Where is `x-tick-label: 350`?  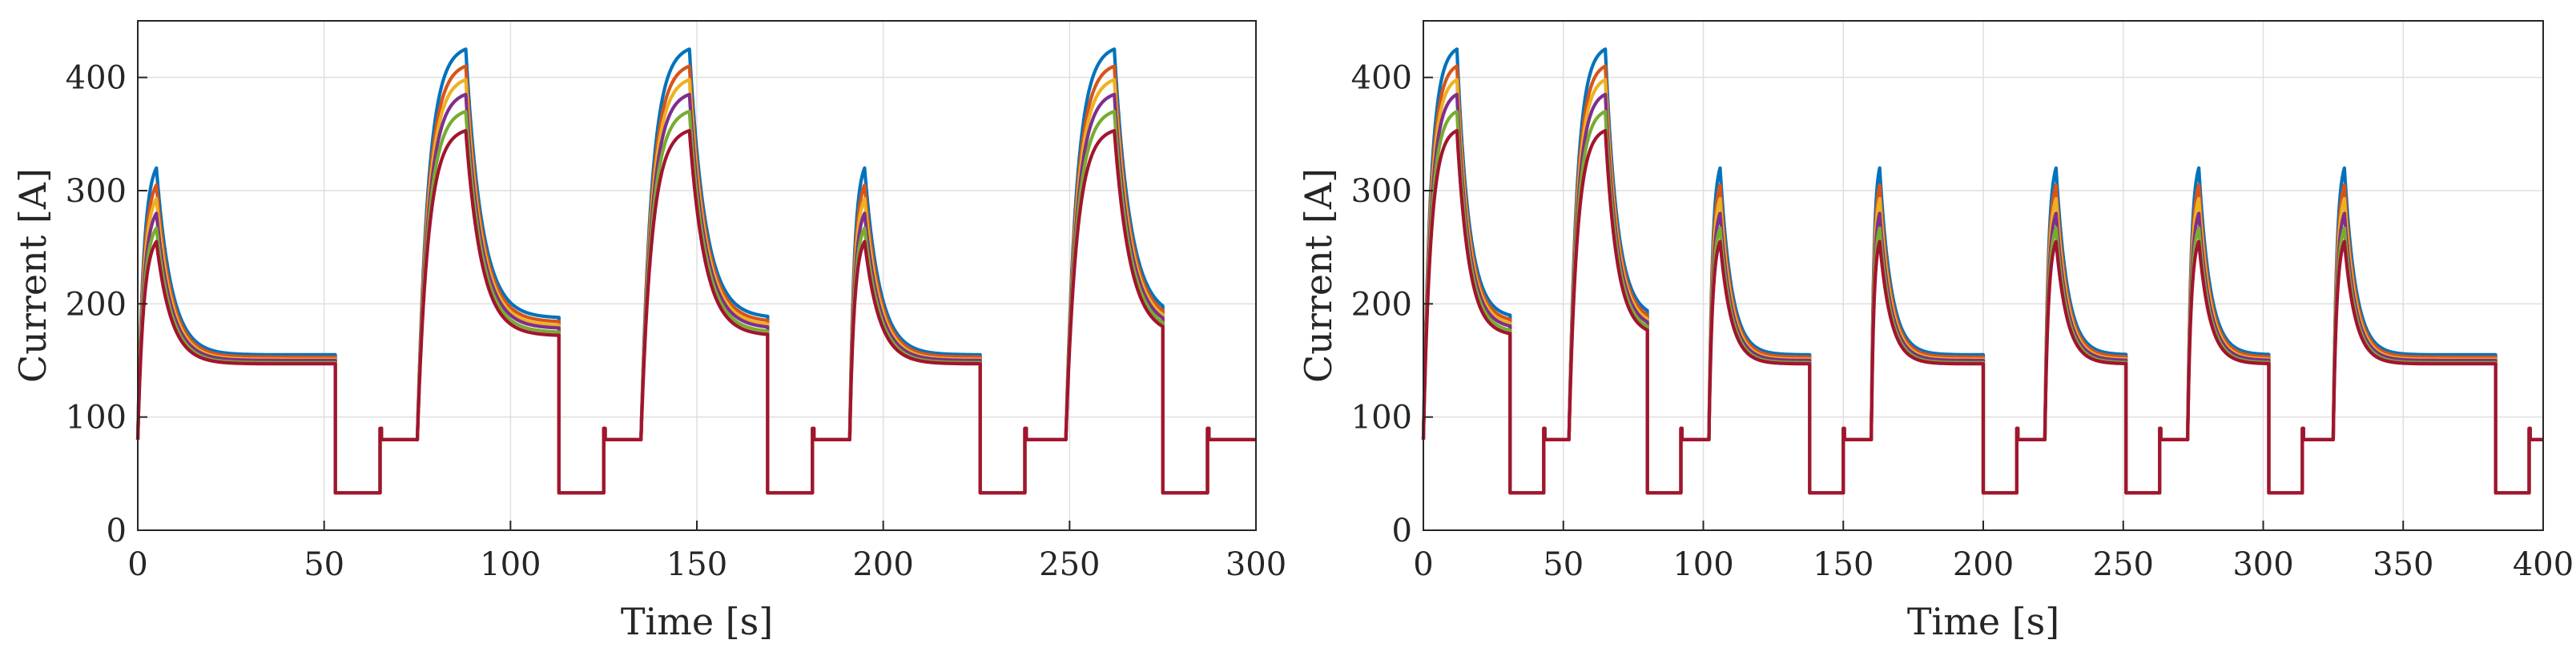
x-tick-label: 350 is located at coordinates (2403, 565).